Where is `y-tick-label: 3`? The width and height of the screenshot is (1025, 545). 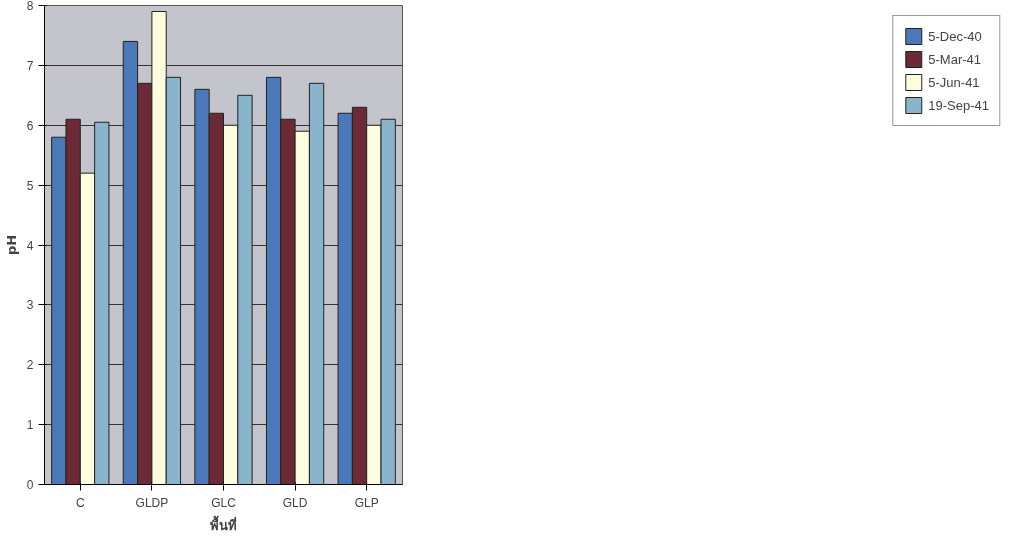
y-tick-label: 3 is located at coordinates (30, 305).